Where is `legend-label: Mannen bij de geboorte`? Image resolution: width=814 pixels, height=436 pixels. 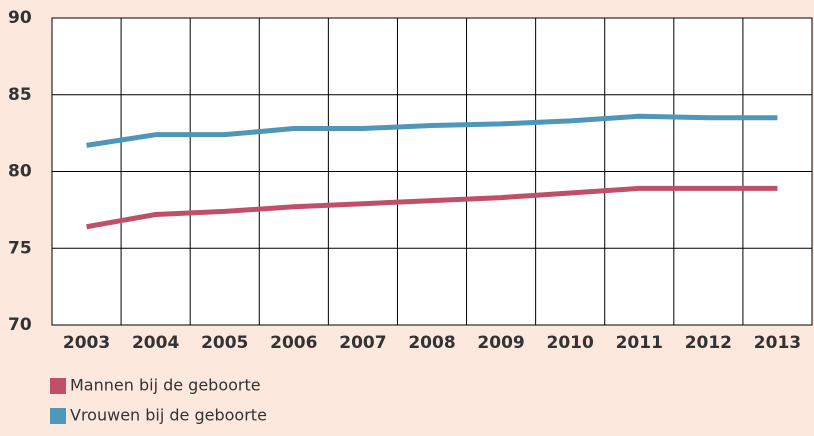
legend-label: Mannen bij de geboorte is located at coordinates (165, 385).